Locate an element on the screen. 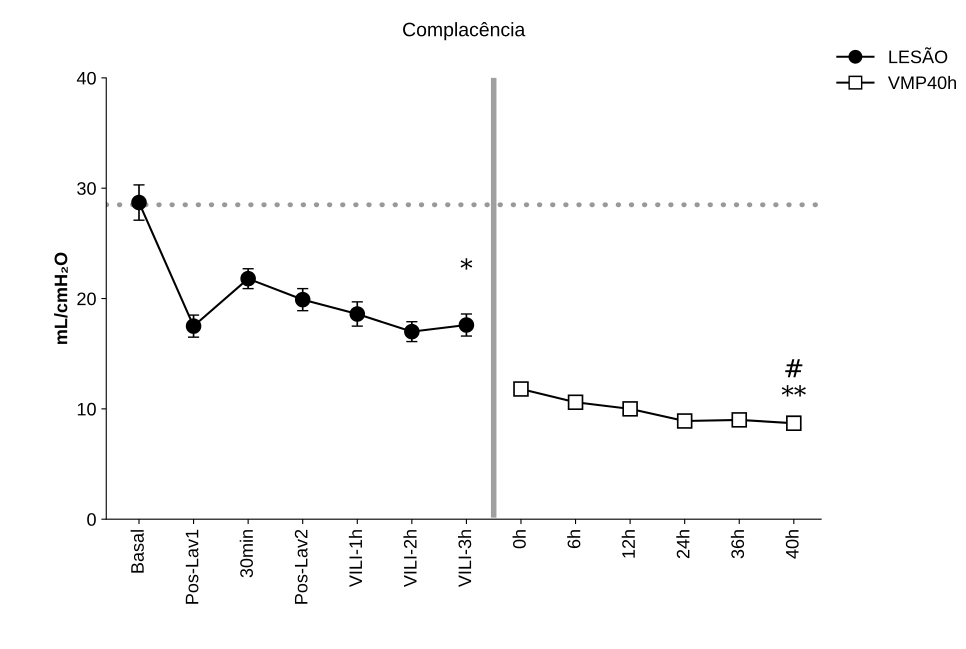  chart-title: Complacência is located at coordinates (464, 31).